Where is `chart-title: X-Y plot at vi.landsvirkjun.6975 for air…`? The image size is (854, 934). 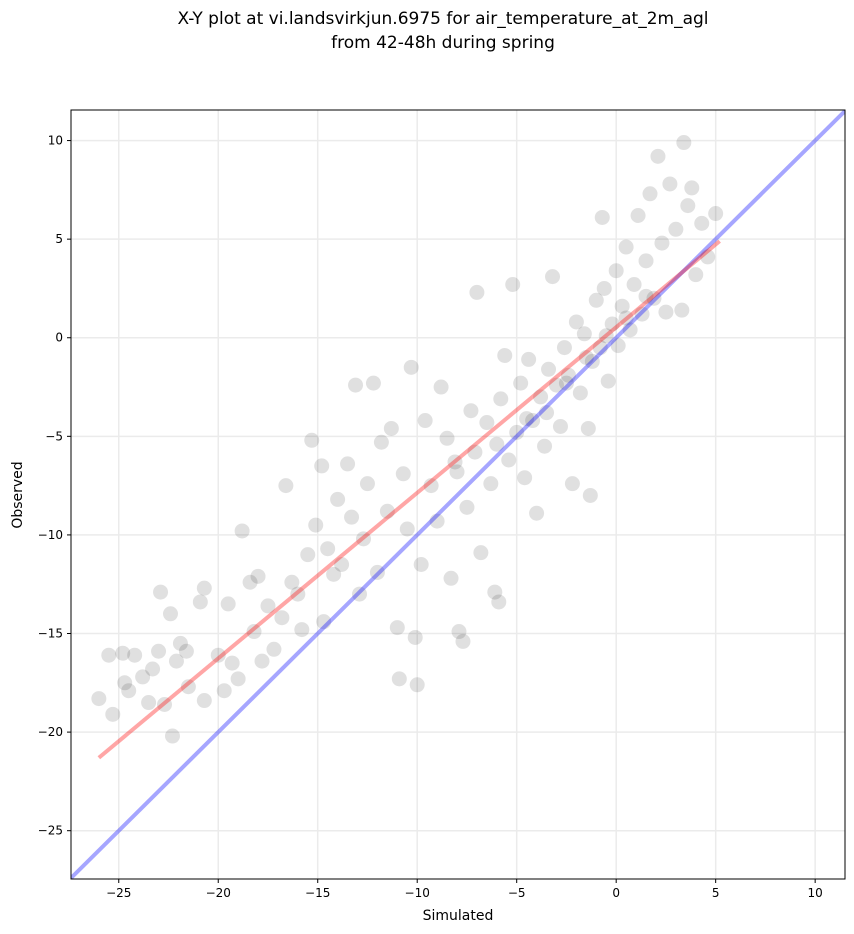
chart-title: X-Y plot at vi.landsvirkjun.6975 for air… is located at coordinates (442, 19).